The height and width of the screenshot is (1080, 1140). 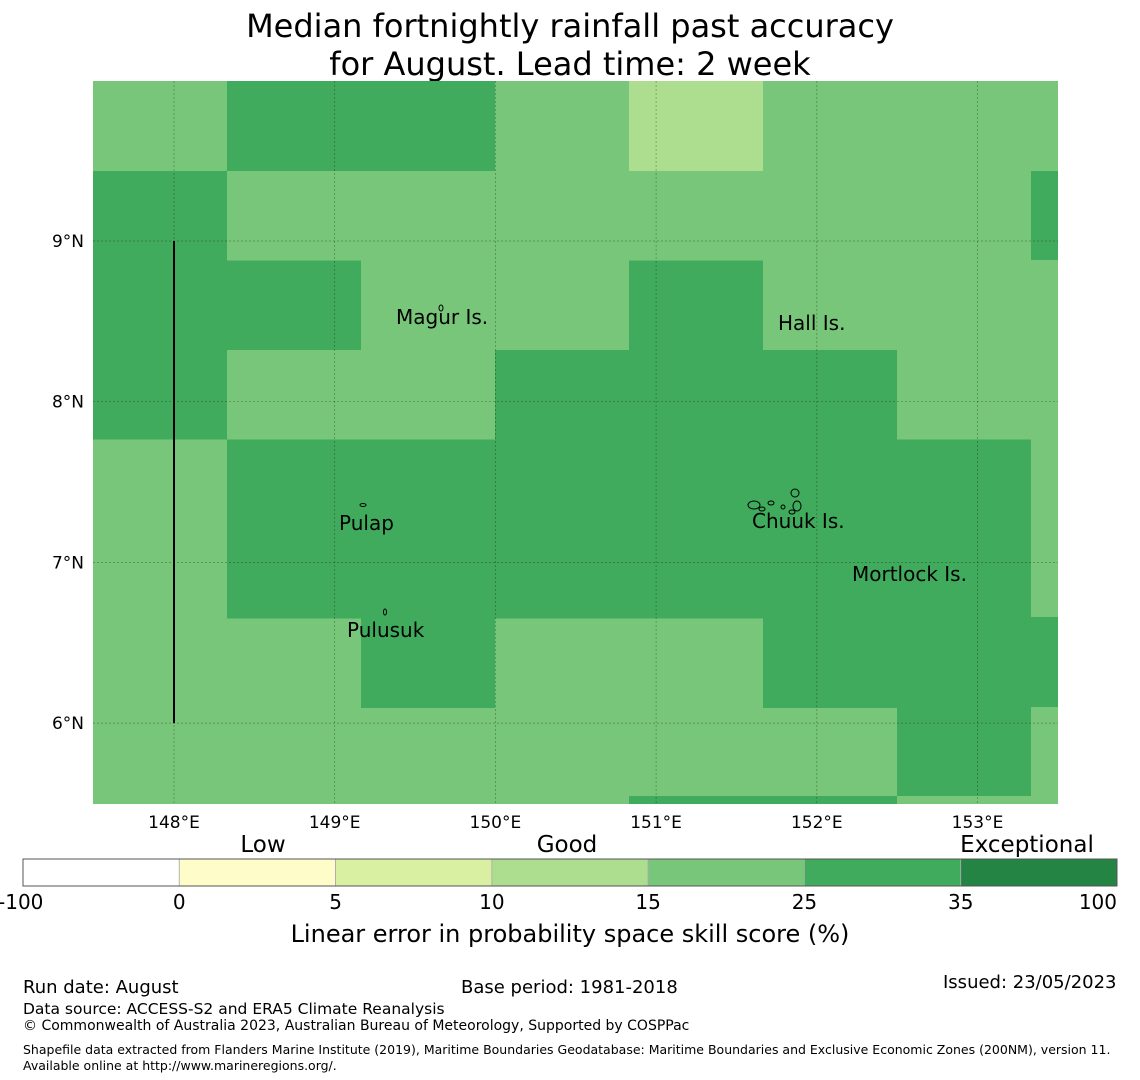 I want to click on lat-tick-label: 9°N, so click(x=68, y=242).